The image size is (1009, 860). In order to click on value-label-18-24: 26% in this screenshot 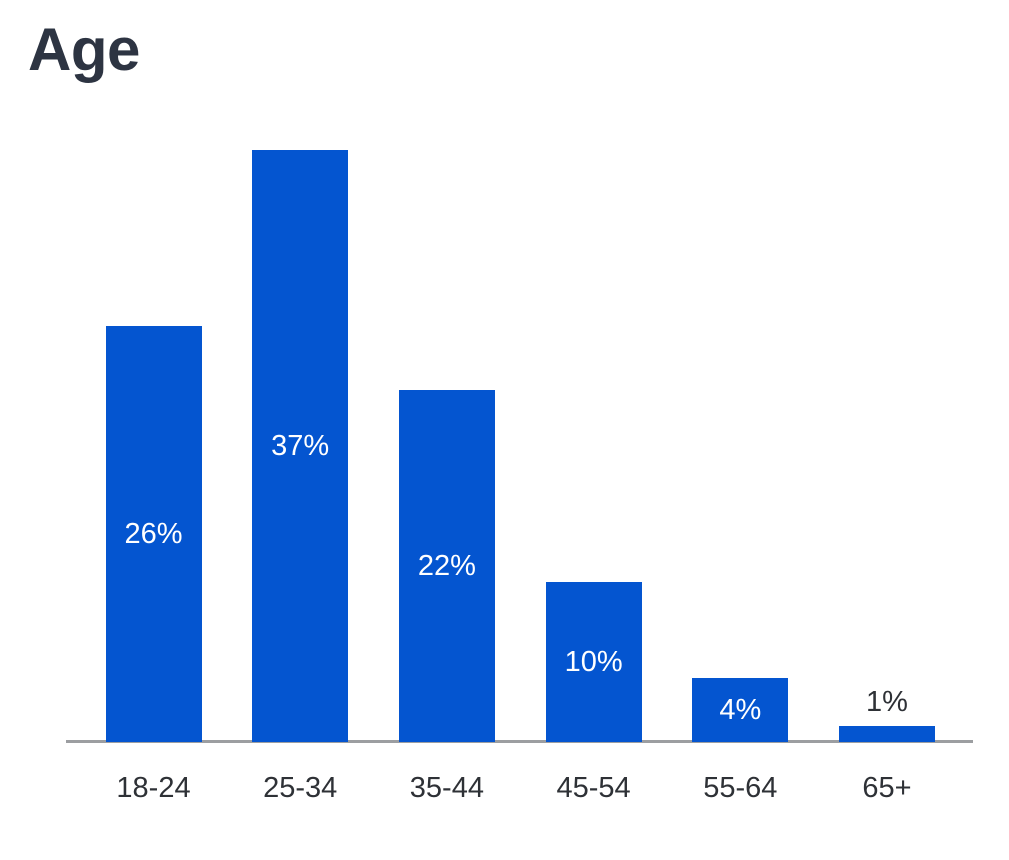, I will do `click(153, 533)`.